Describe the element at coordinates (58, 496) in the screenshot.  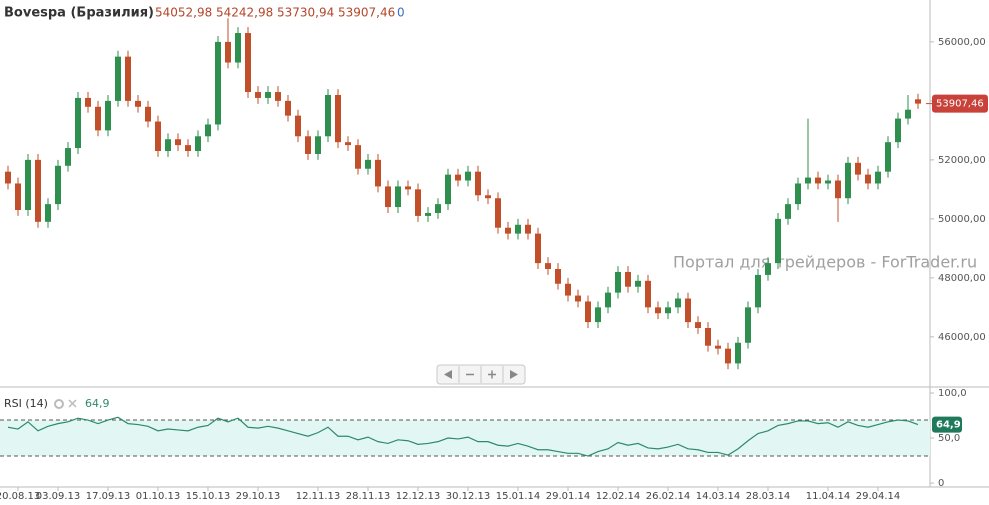
I see `x-tick-label: 03.09.13` at that location.